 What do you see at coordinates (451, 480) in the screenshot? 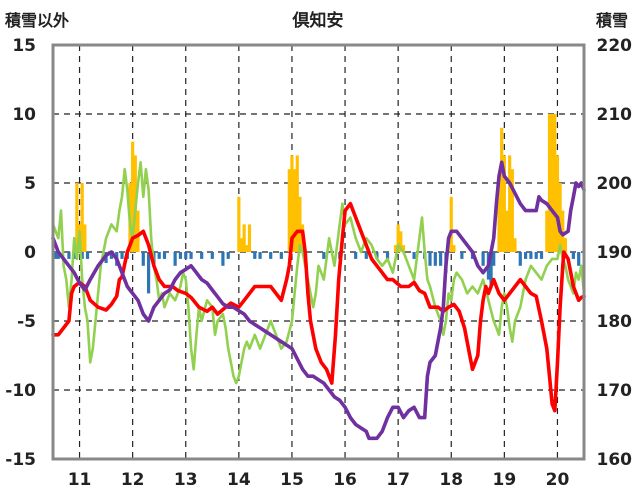
I see `x-tick-label: 18` at bounding box center [451, 480].